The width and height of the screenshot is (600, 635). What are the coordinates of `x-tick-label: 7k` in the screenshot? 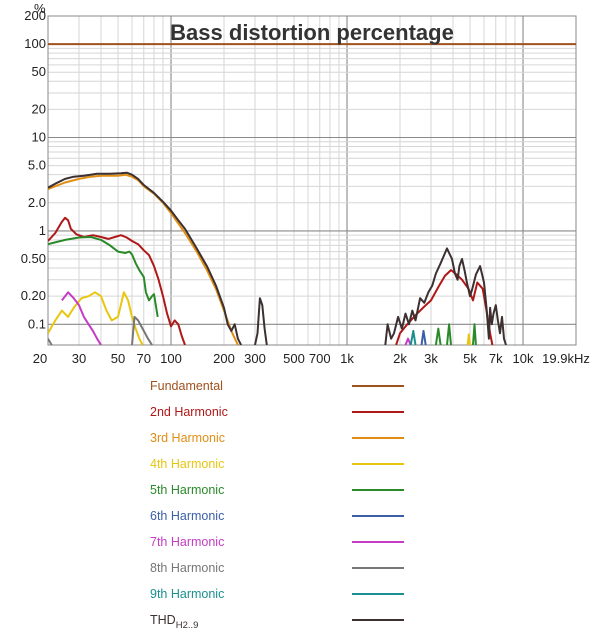 It's located at (496, 358).